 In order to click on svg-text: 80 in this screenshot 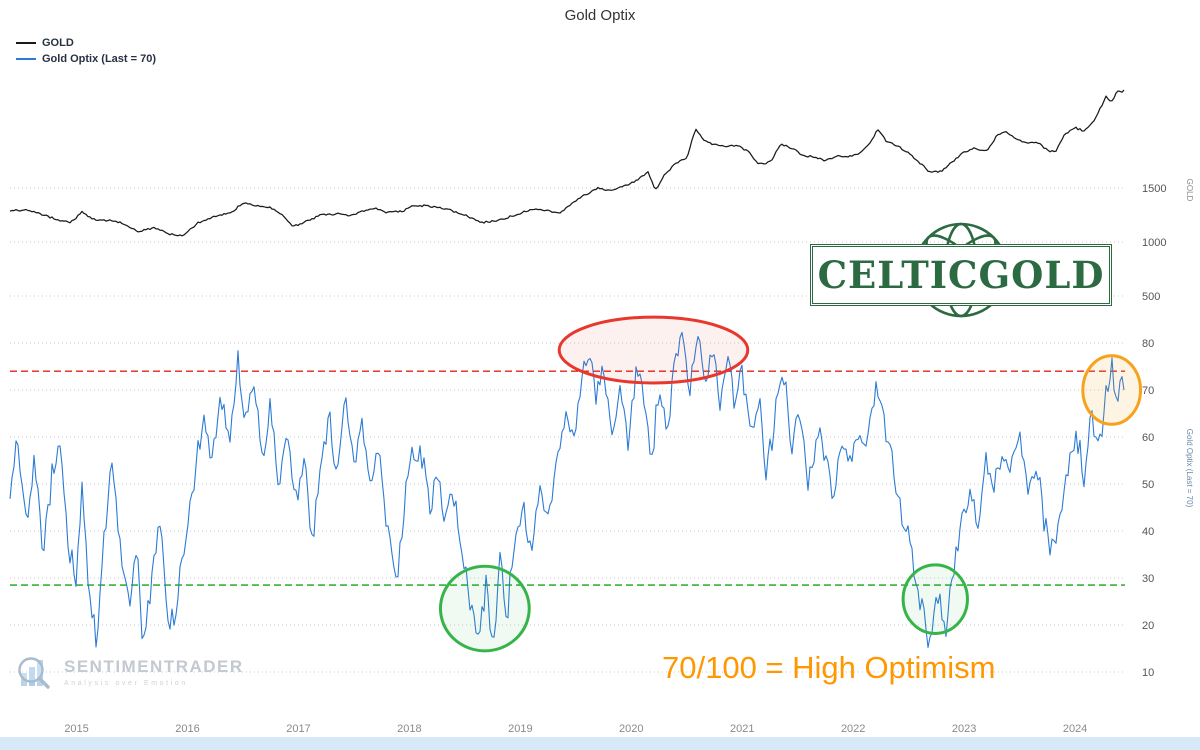, I will do `click(1148, 344)`.